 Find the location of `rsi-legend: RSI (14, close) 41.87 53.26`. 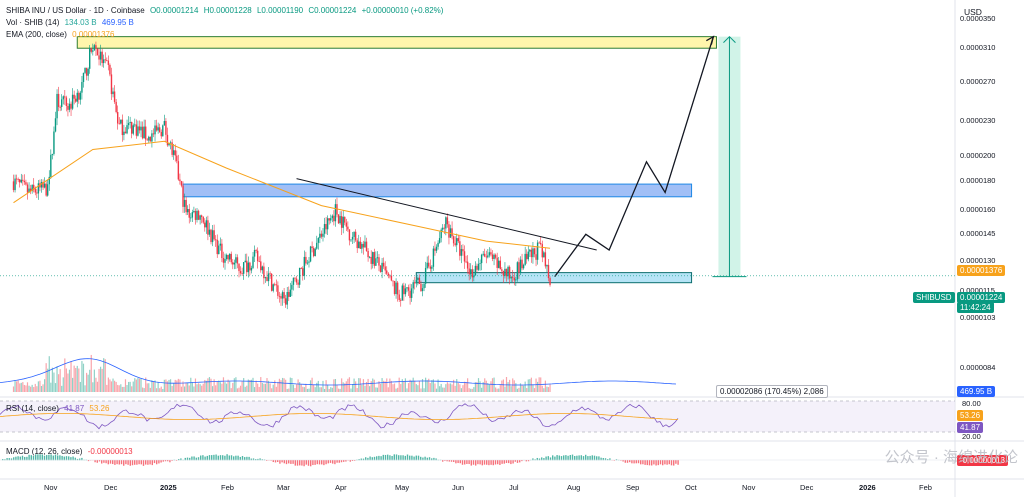

rsi-legend: RSI (14, close) 41.87 53.26 is located at coordinates (59, 409).